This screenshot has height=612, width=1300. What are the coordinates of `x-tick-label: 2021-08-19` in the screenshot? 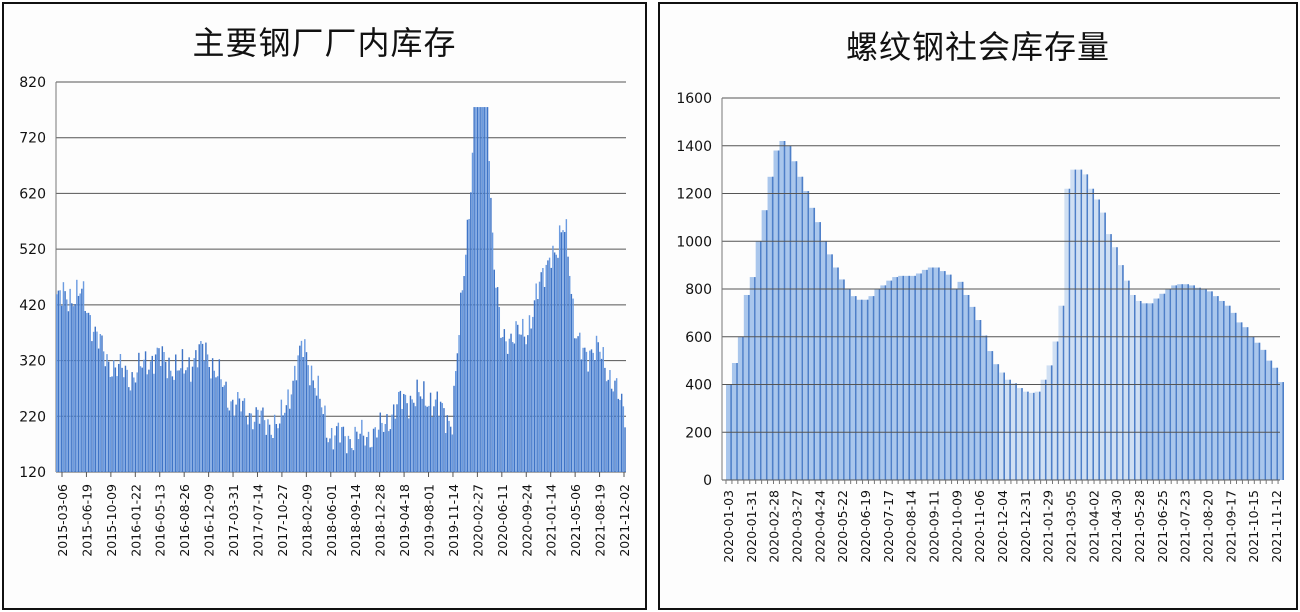 It's located at (600, 520).